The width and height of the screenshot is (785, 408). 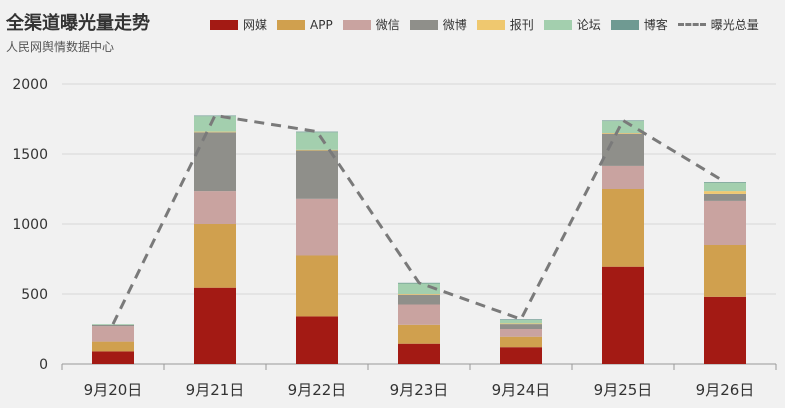 What do you see at coordinates (113, 390) in the screenshot?
I see `x-tick-label: 9月20日` at bounding box center [113, 390].